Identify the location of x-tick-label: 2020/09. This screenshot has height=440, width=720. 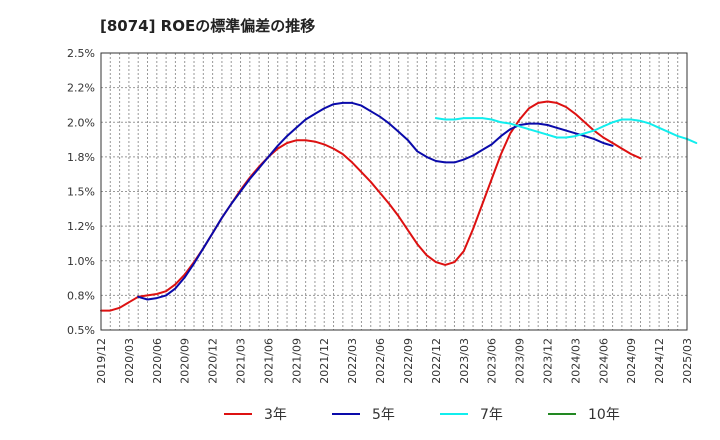
(185, 361).